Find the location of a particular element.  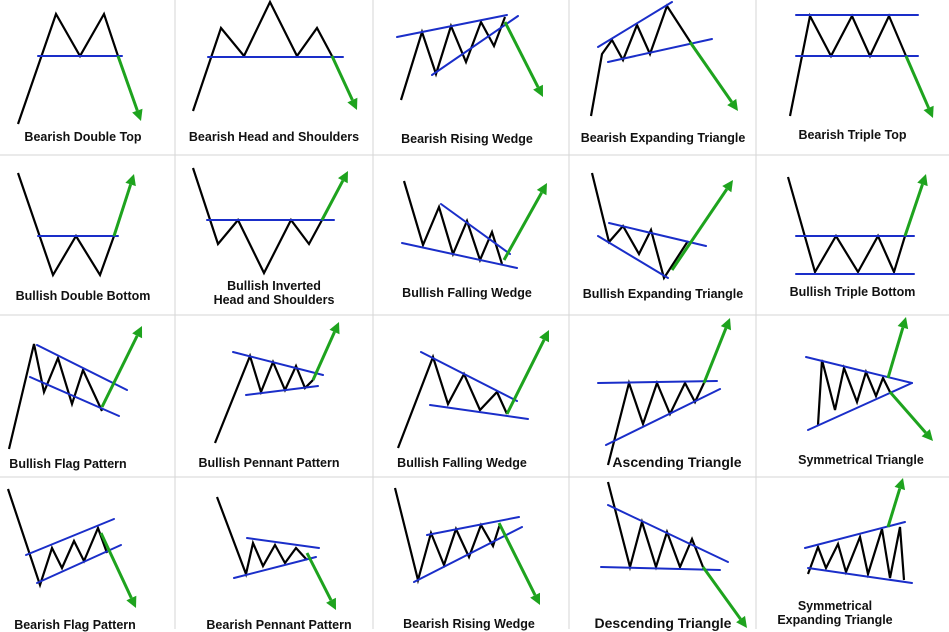

lower-bearish-pennant is located at coordinates (275, 567).